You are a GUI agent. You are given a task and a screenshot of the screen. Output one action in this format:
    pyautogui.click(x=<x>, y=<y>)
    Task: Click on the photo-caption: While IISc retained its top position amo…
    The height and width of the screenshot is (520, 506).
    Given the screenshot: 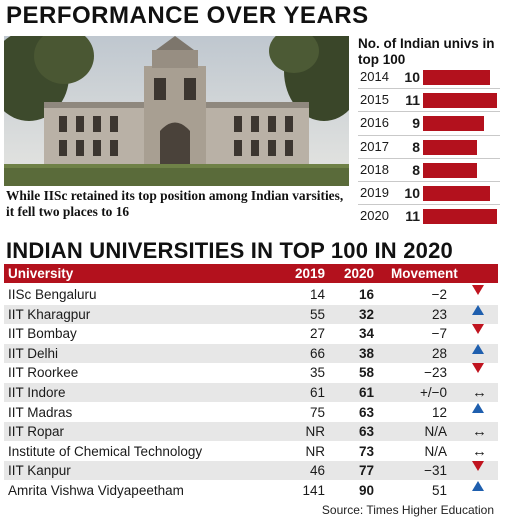 What is the action you would take?
    pyautogui.click(x=175, y=203)
    